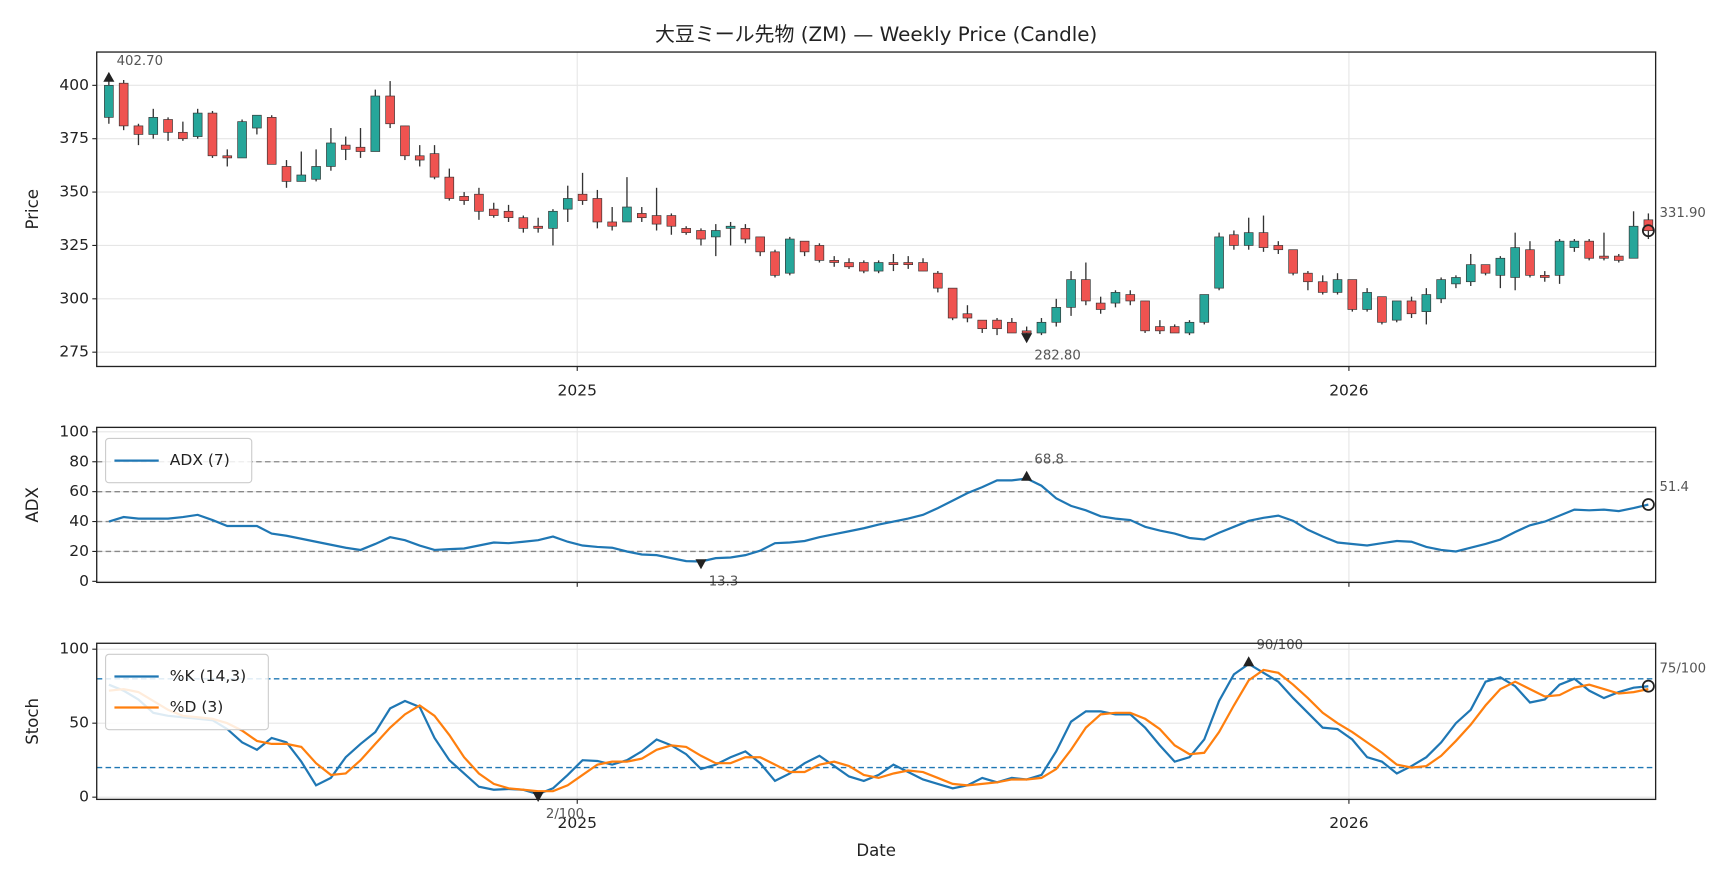 The image size is (1728, 878). I want to click on legend-label: %K (14,3), so click(208, 676).